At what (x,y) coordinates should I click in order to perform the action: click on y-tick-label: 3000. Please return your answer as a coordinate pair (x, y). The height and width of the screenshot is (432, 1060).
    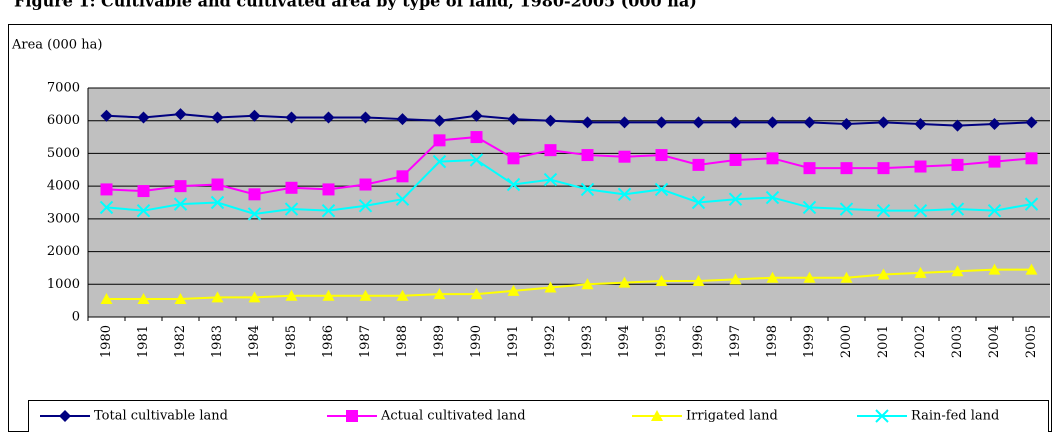
    Looking at the image, I should click on (63, 218).